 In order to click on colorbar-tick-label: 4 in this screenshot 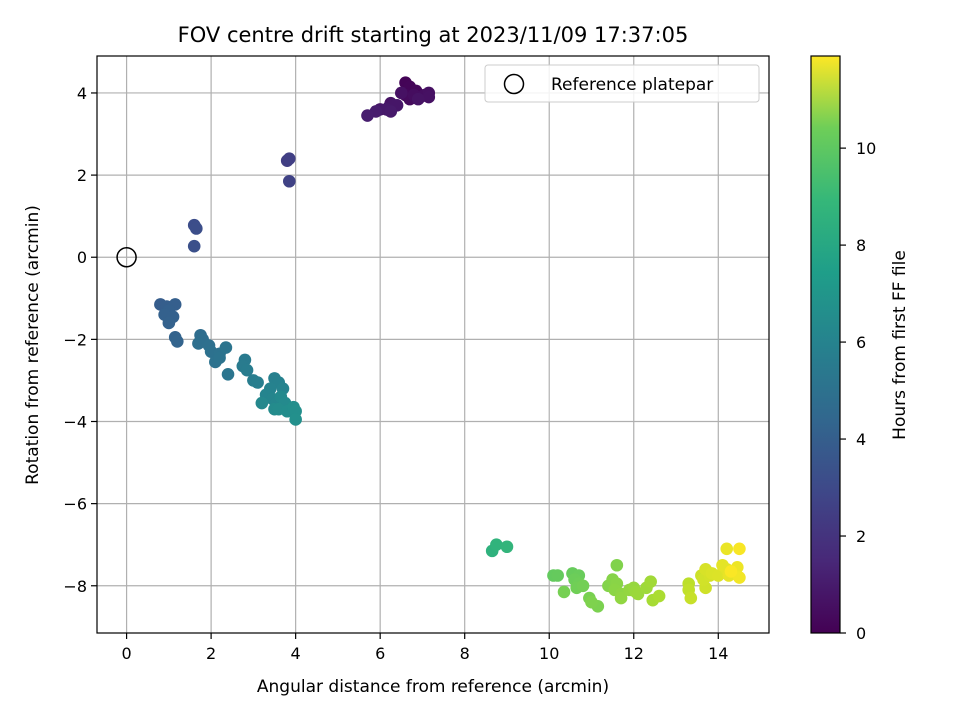, I will do `click(861, 439)`.